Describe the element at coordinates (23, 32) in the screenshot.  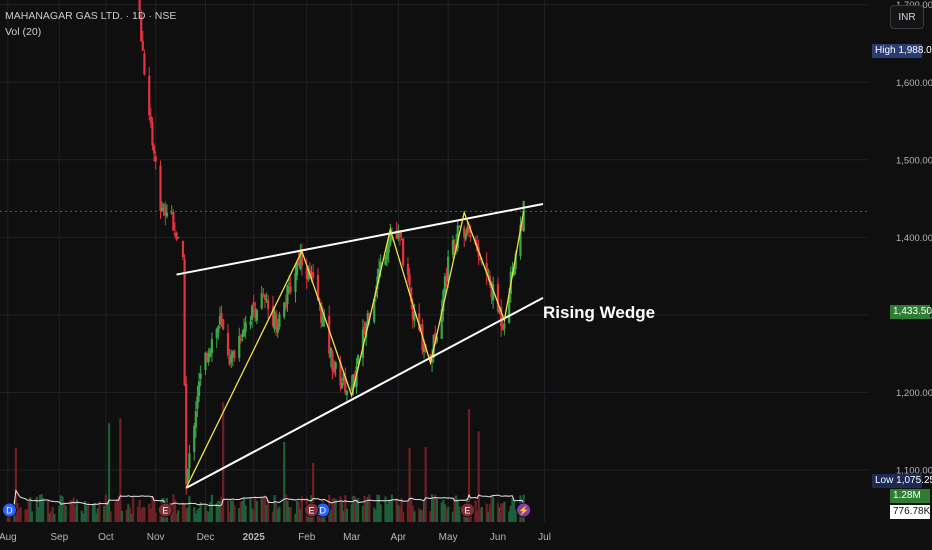
I see `volume-indicator-label: Vol (20)` at that location.